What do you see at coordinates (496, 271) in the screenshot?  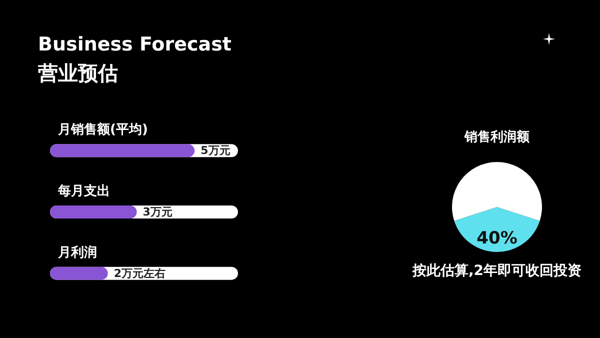 I see `text: 按此估算,2年即可收回投资` at bounding box center [496, 271].